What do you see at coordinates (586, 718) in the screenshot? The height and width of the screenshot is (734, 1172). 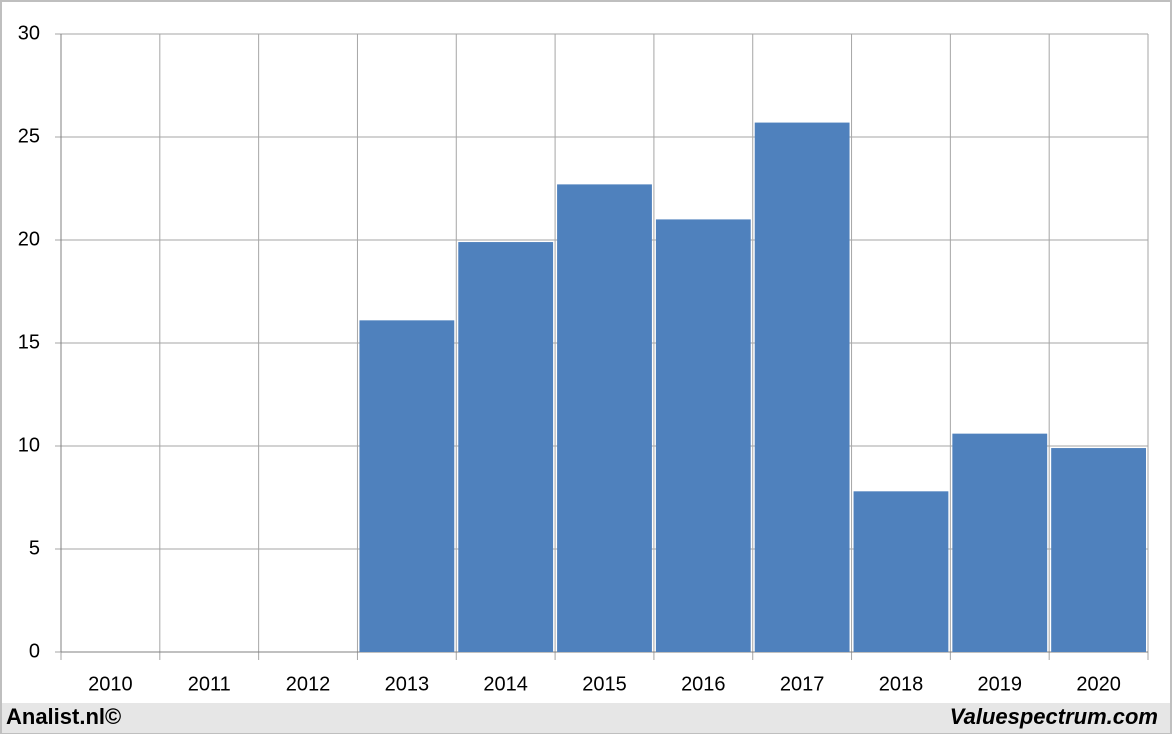 I see `footer-band` at bounding box center [586, 718].